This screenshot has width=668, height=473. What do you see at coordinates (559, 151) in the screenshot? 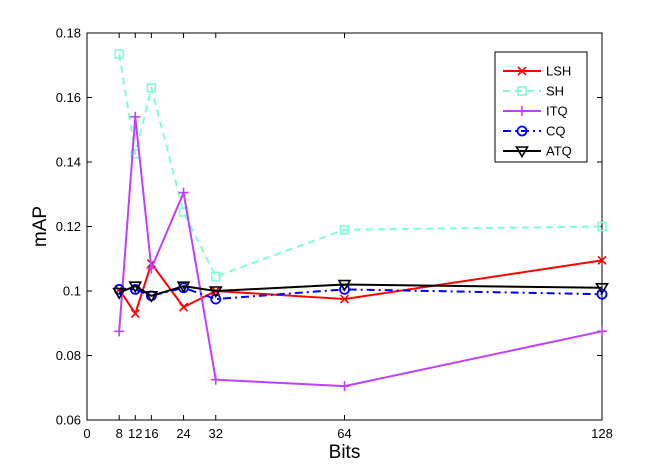
I see `legend-label: ATQ` at bounding box center [559, 151].